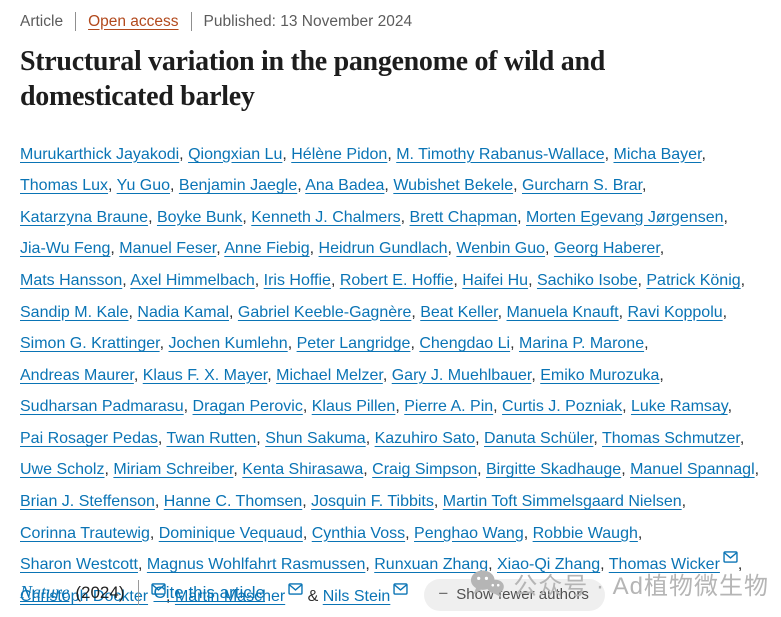 This screenshot has width=781, height=617. I want to click on author-link: Martin Toft Simmelsgaard Nielsen, so click(562, 502).